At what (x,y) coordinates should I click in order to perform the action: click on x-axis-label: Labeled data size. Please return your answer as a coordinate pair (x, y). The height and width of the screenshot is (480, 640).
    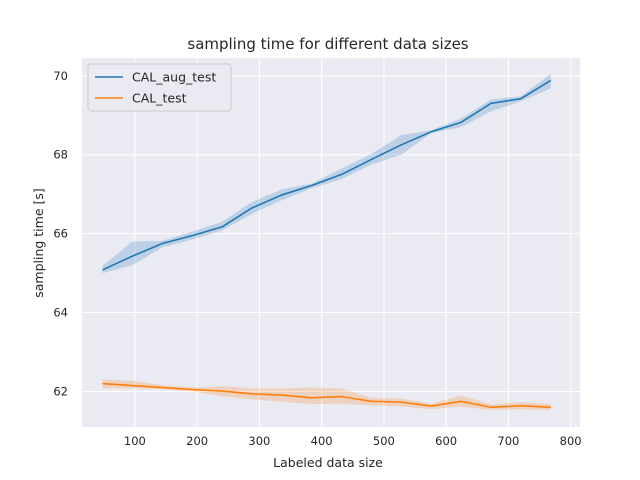
    Looking at the image, I should click on (328, 462).